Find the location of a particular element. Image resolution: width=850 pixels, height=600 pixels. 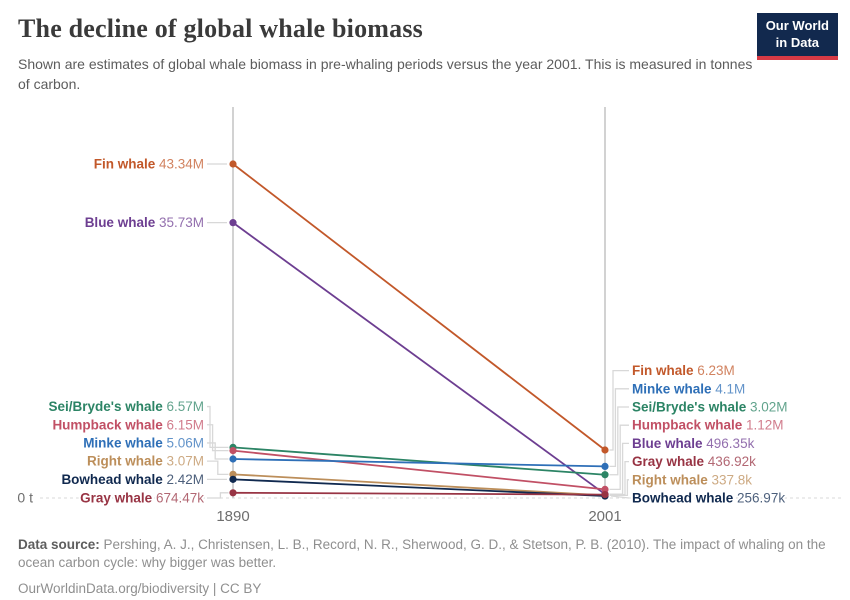

series-label-fin-whale-1890: Fin whale 43.34M is located at coordinates (149, 163).